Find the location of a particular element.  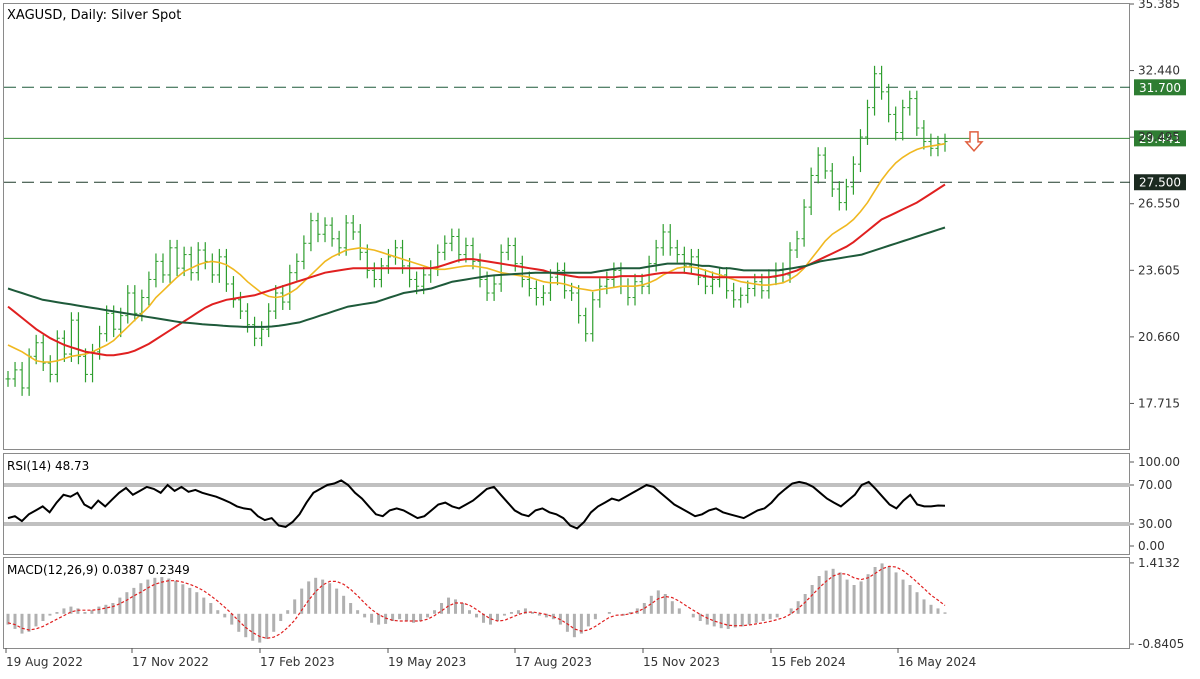

rsi-panel-frame is located at coordinates (566, 504).